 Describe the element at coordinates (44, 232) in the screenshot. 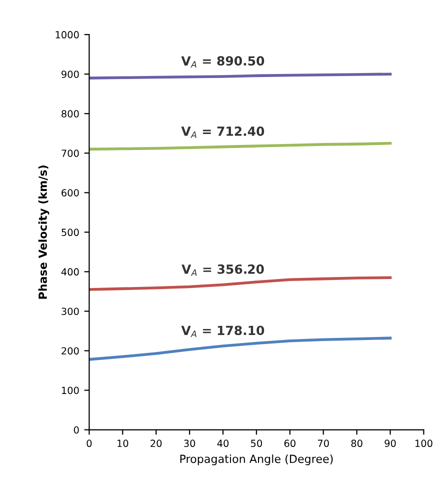

I see `y-axis-title: Phase Velocity (km/s)` at that location.